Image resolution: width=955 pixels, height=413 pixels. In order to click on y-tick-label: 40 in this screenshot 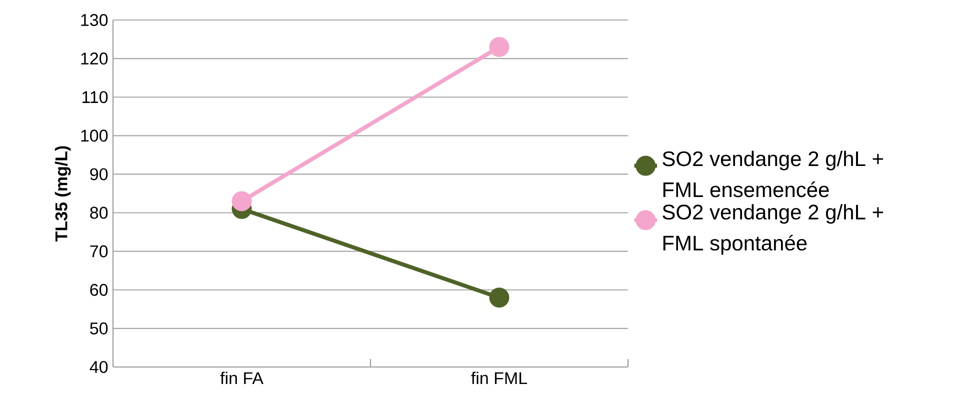, I will do `click(99, 367)`.